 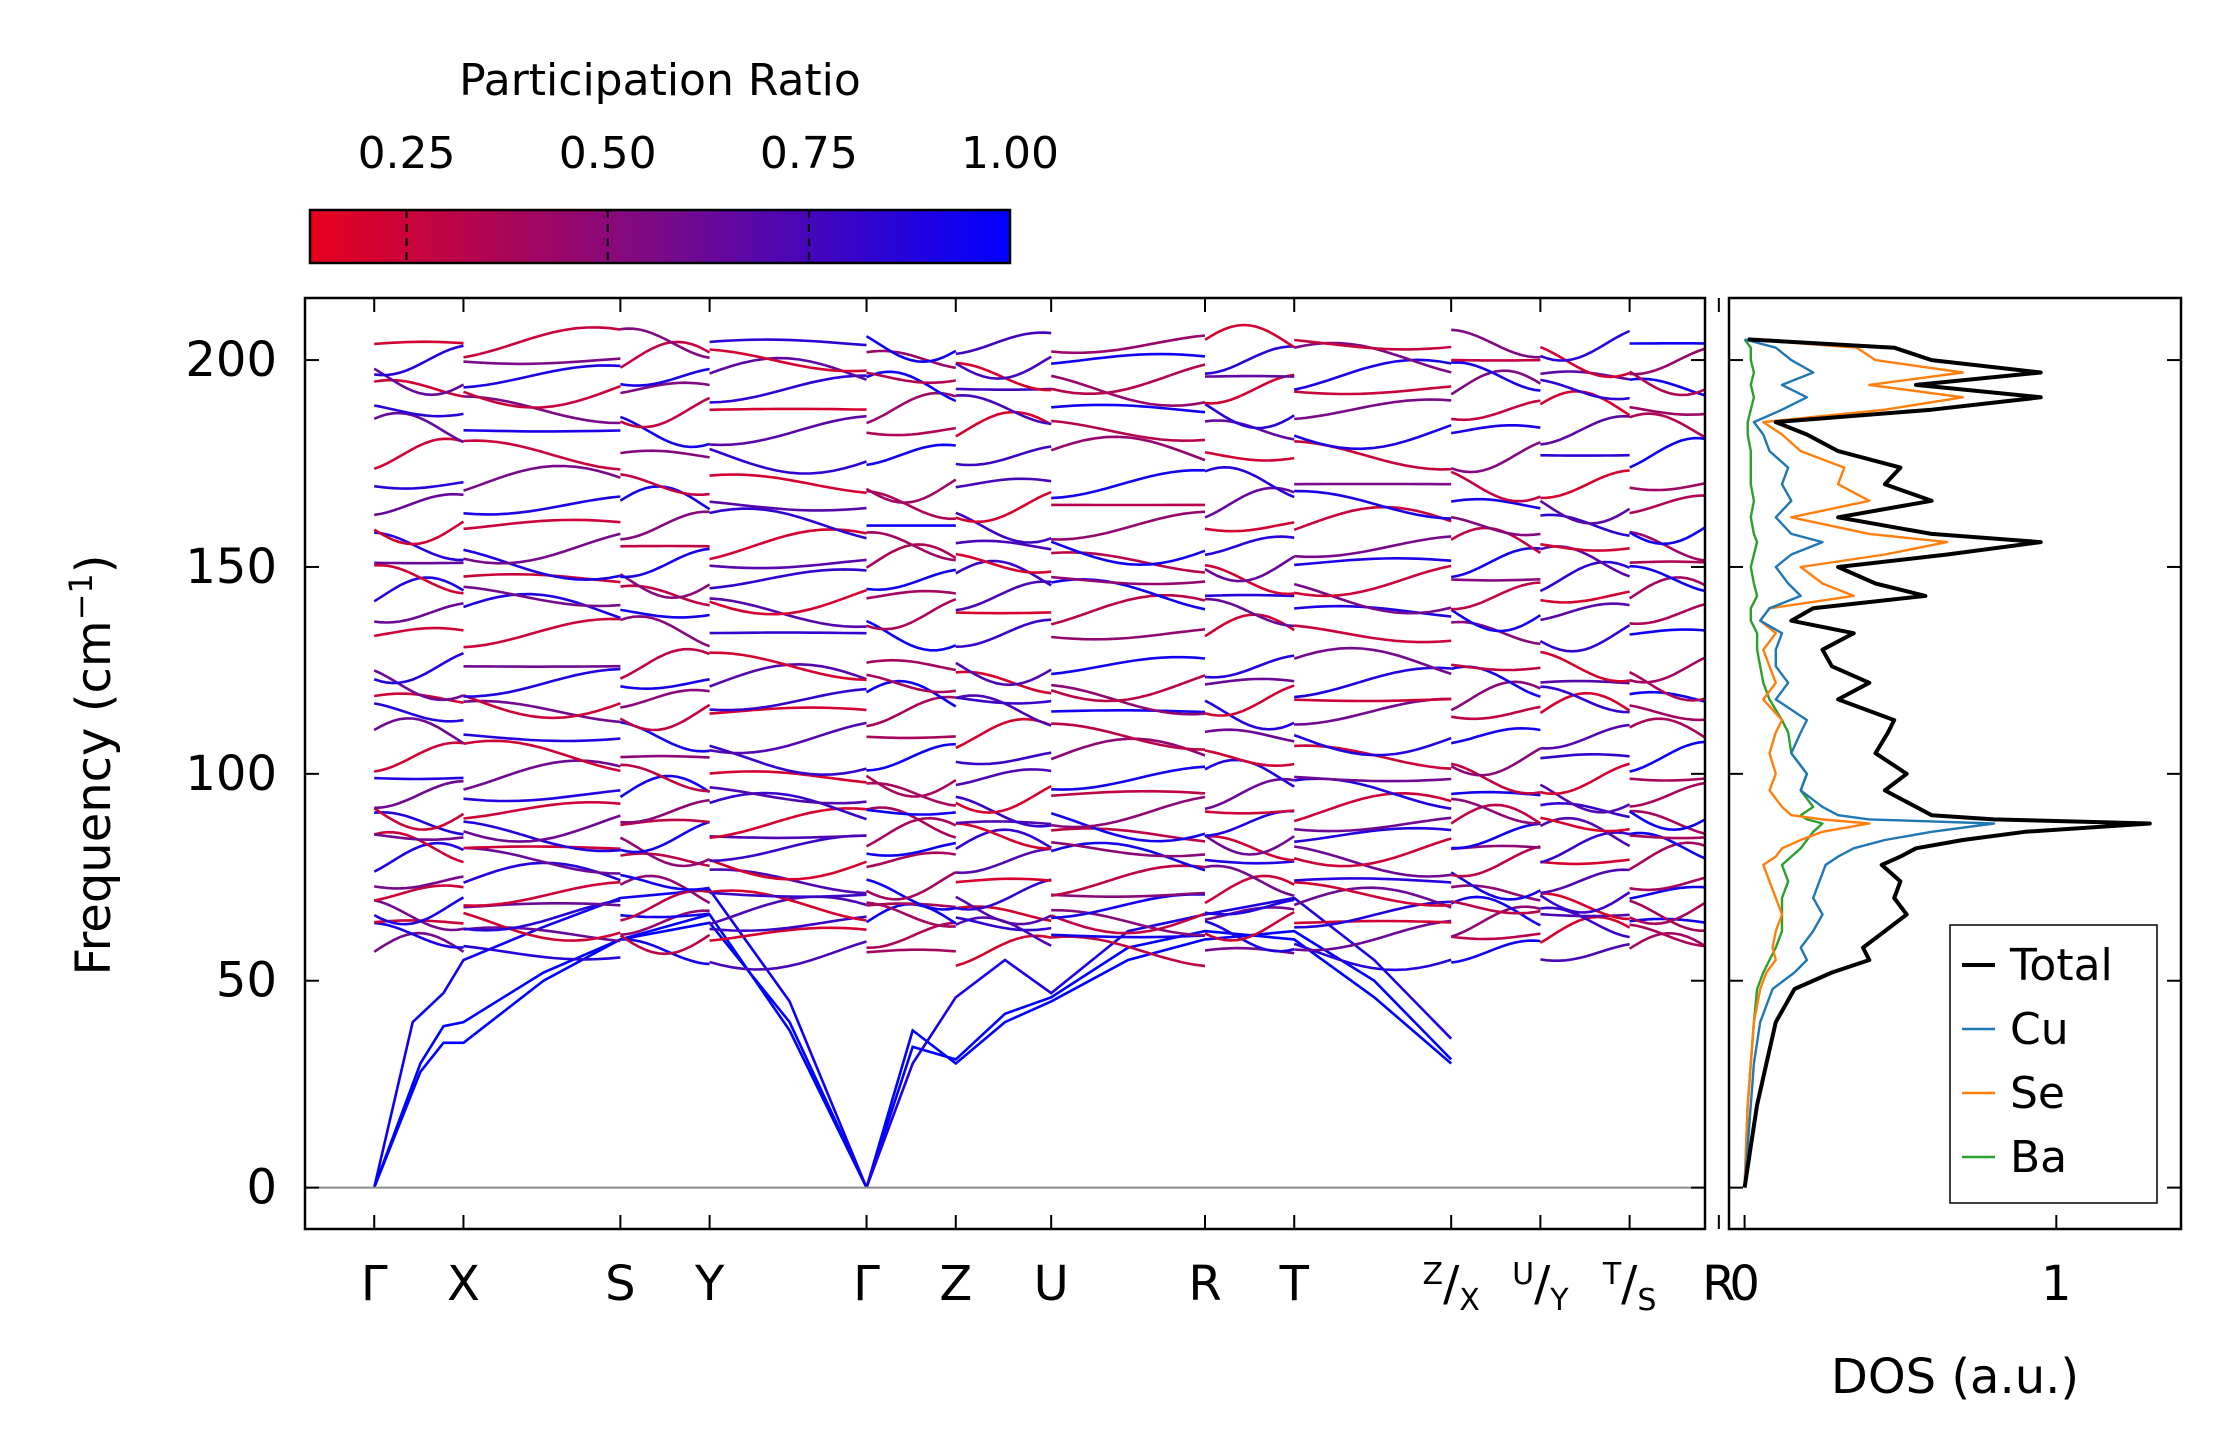 I want to click on x-tick-label: Y, so click(x=709, y=1284).